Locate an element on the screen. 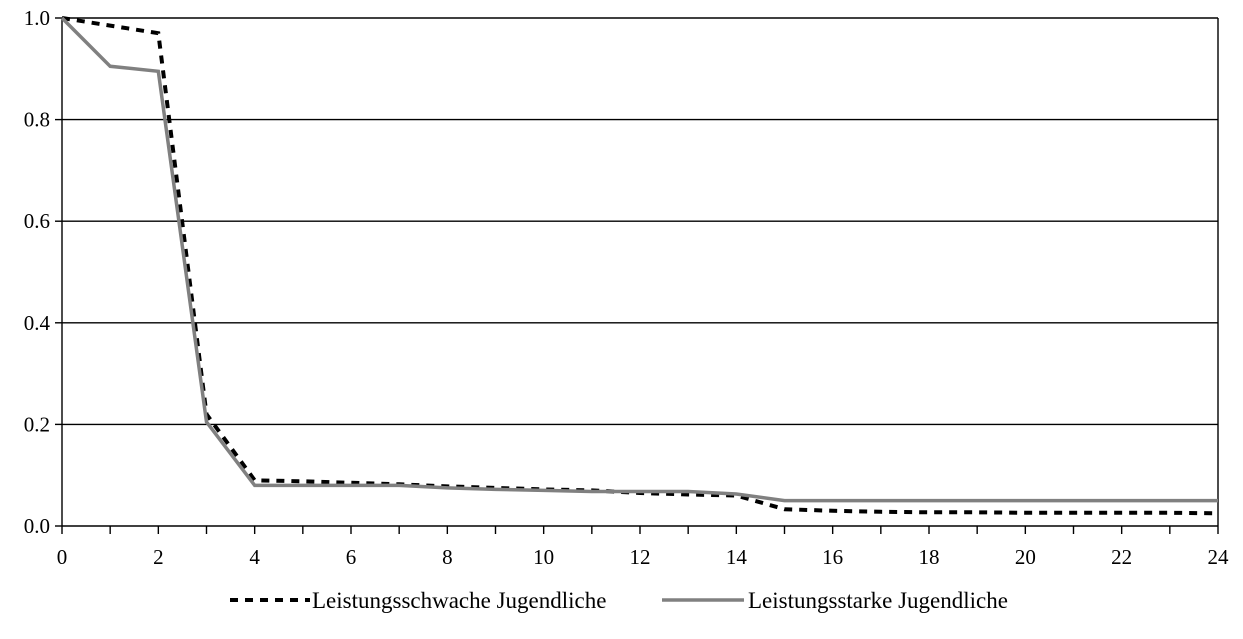 The image size is (1243, 639). legend-label: Leistungsschwache Jugendliche is located at coordinates (459, 600).